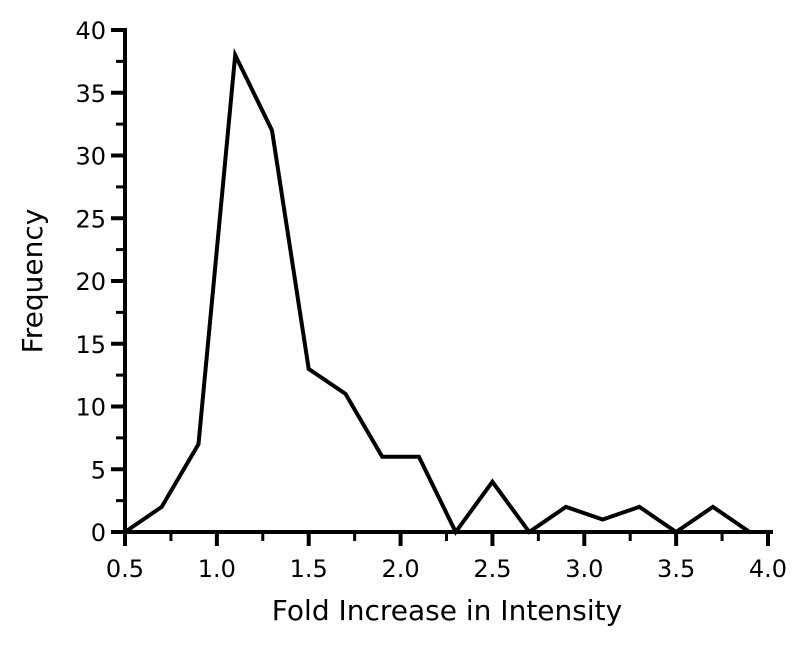  Describe the element at coordinates (768, 569) in the screenshot. I see `x-tick-label: 4.0` at that location.